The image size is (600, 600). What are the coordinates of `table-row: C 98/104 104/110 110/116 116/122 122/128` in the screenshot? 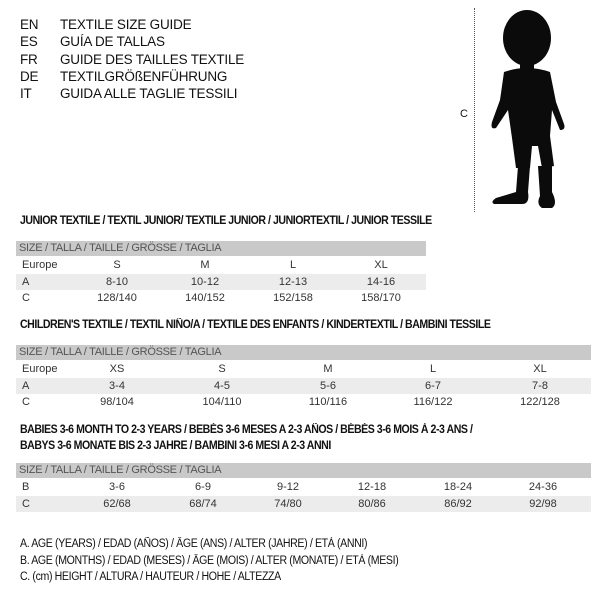 It's located at (303, 402).